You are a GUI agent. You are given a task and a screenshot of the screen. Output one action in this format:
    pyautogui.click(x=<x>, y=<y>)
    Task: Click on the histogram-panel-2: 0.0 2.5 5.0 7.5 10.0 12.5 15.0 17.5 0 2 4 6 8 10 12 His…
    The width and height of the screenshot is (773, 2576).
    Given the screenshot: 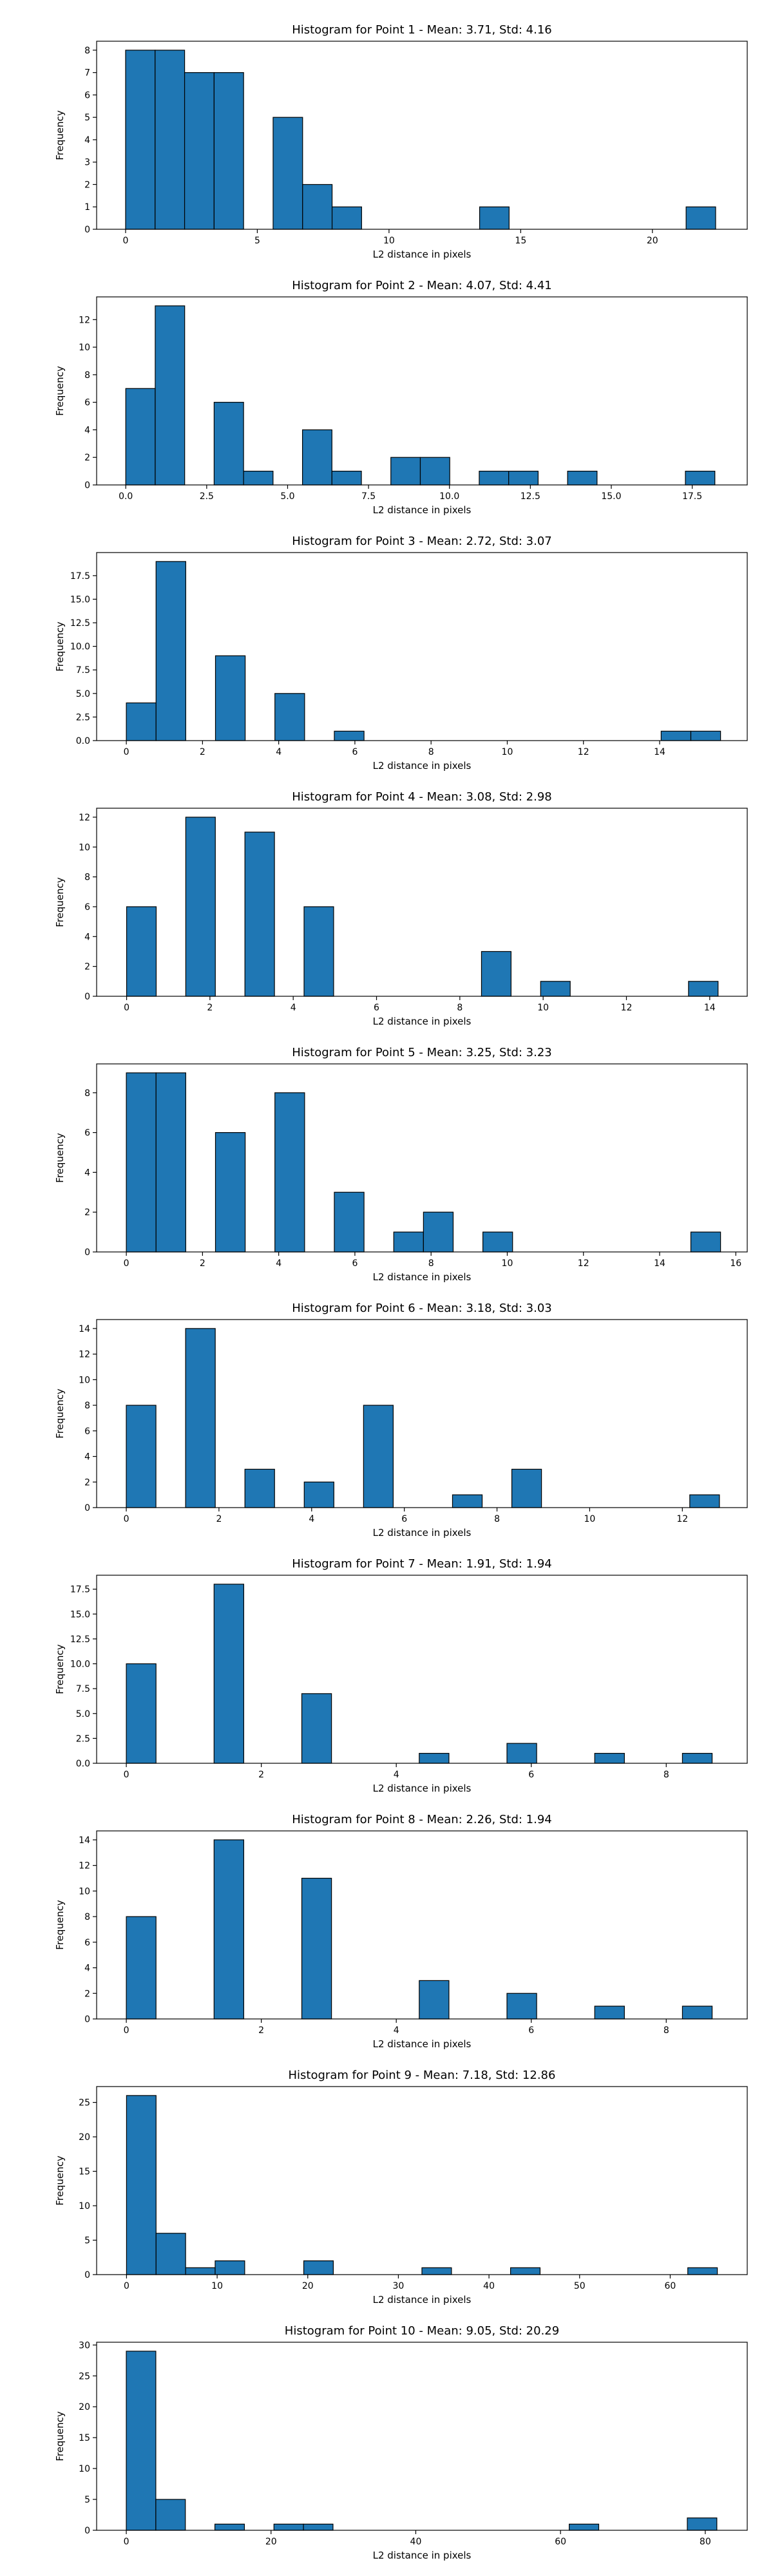 What is the action you would take?
    pyautogui.click(x=401, y=398)
    